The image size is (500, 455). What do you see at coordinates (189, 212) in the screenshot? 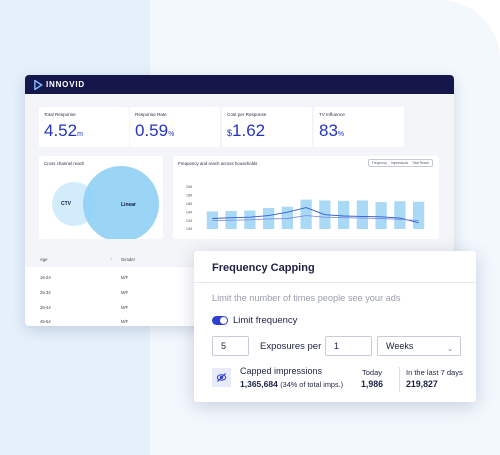
I see `y-tick-label: 14M` at bounding box center [189, 212].